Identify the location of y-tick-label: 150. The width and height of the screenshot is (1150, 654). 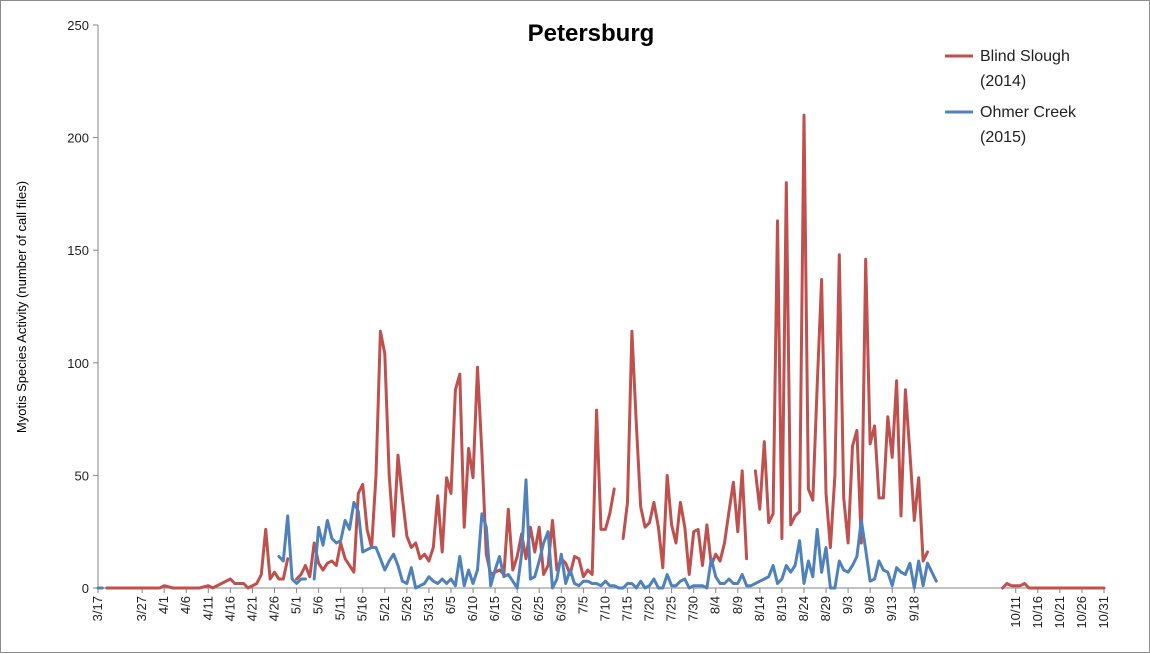
(78, 250).